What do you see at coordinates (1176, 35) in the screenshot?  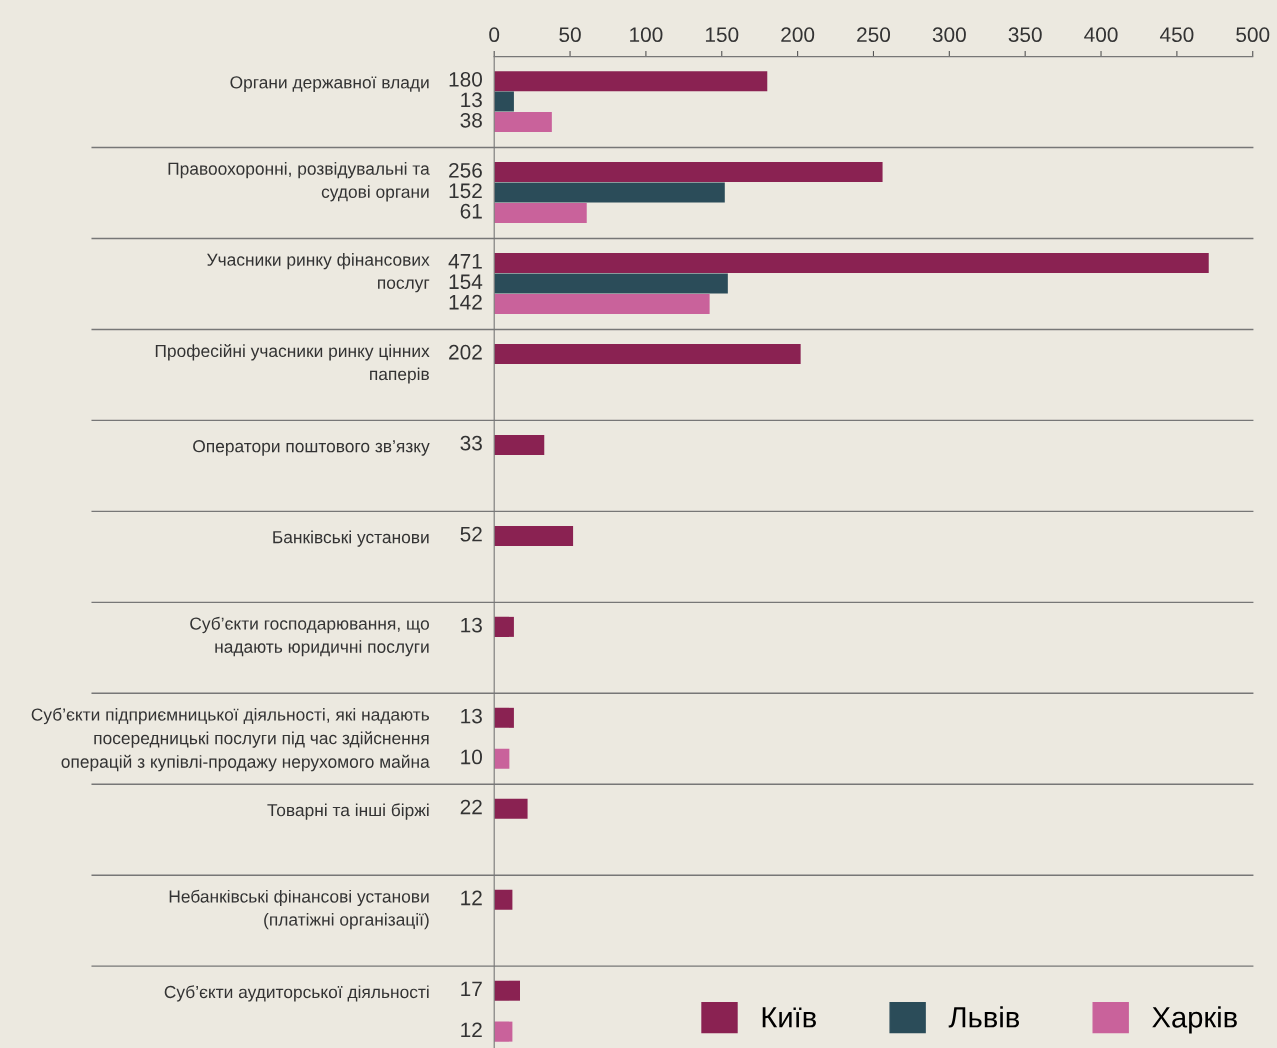 I see `x-tick-label: 450` at bounding box center [1176, 35].